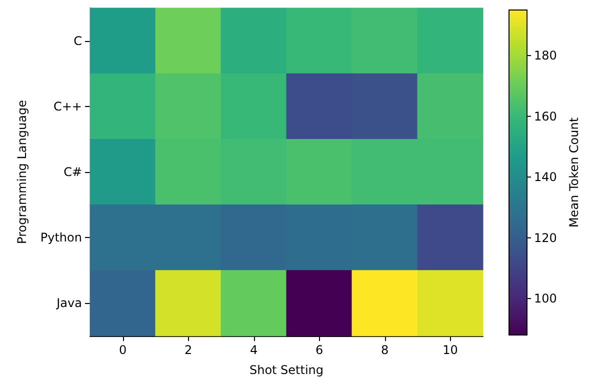  Describe the element at coordinates (319, 350) in the screenshot. I see `x-tick-label: 6` at that location.